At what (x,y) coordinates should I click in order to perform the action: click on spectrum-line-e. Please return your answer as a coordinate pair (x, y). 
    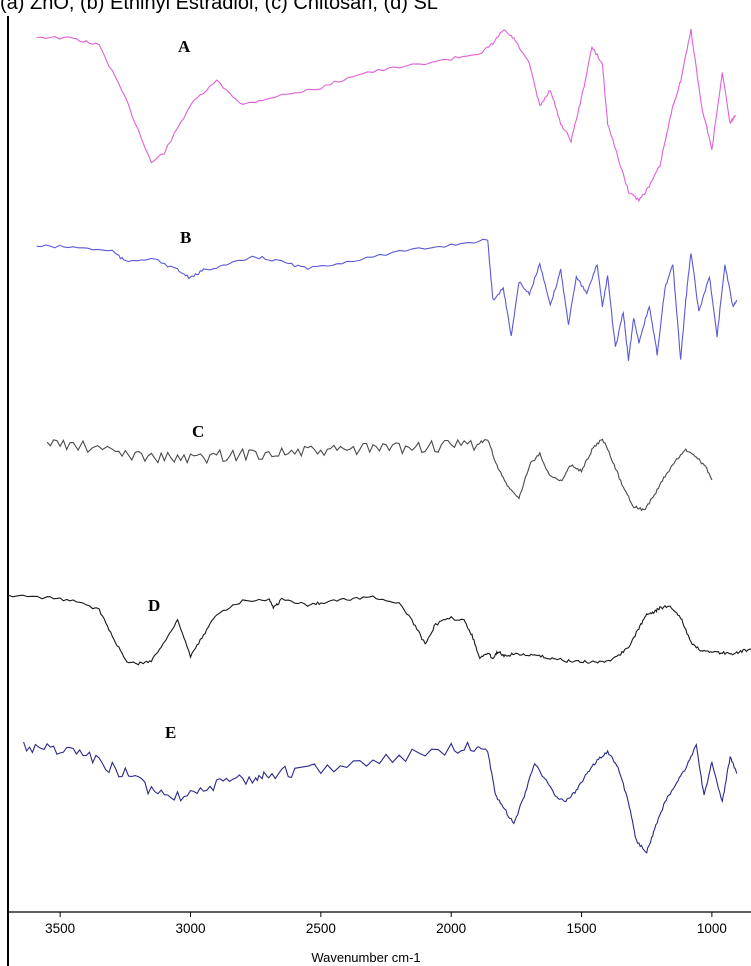
    Looking at the image, I should click on (380, 797).